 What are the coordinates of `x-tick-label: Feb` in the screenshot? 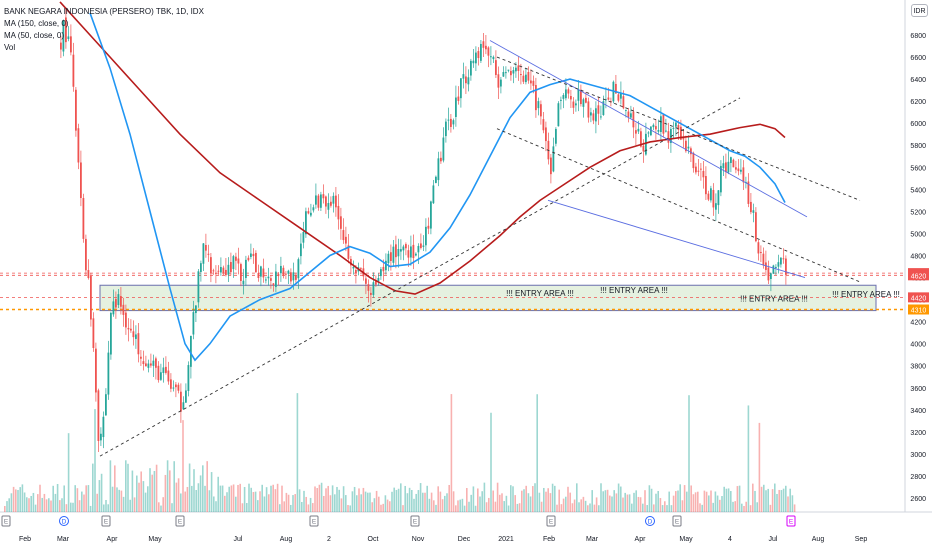 It's located at (25, 539).